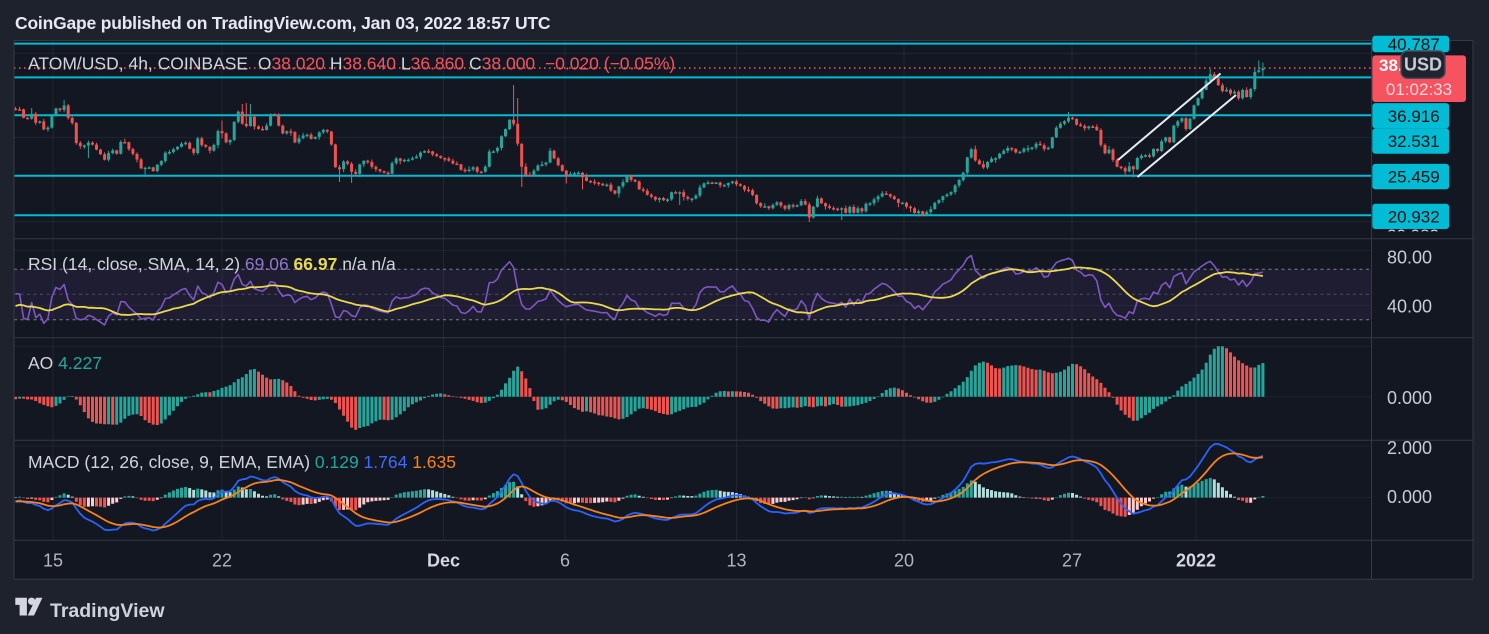 Image resolution: width=1489 pixels, height=634 pixels. Describe the element at coordinates (53, 561) in the screenshot. I see `svg-text: 15` at that location.